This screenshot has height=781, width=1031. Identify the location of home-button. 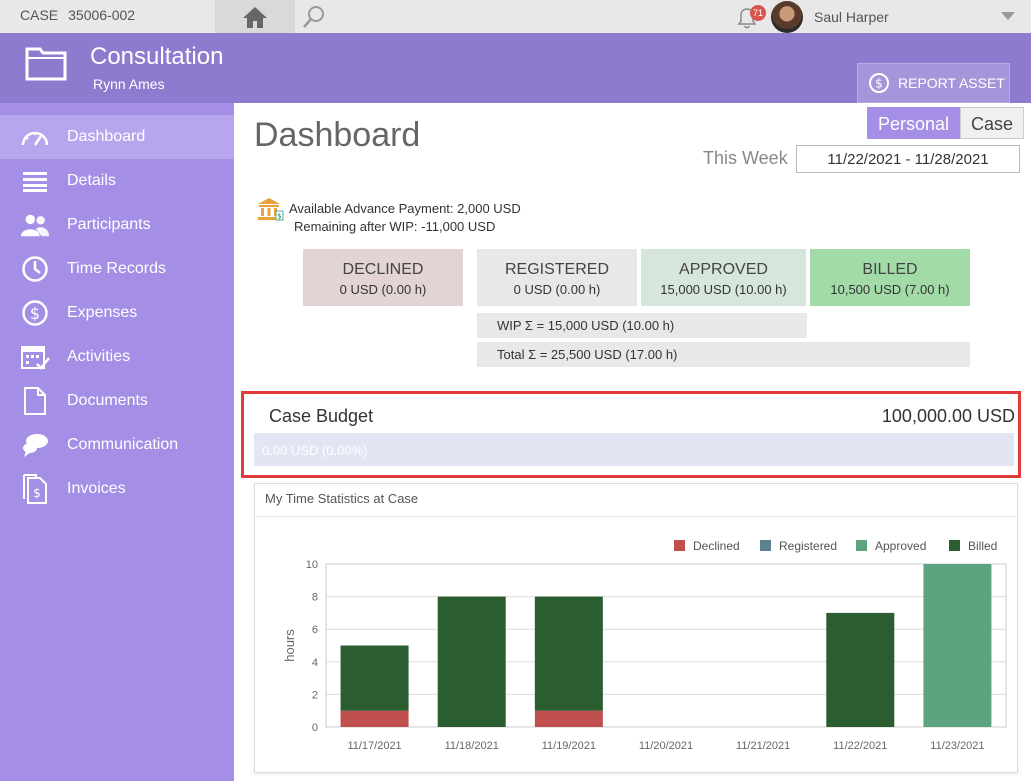
(255, 16).